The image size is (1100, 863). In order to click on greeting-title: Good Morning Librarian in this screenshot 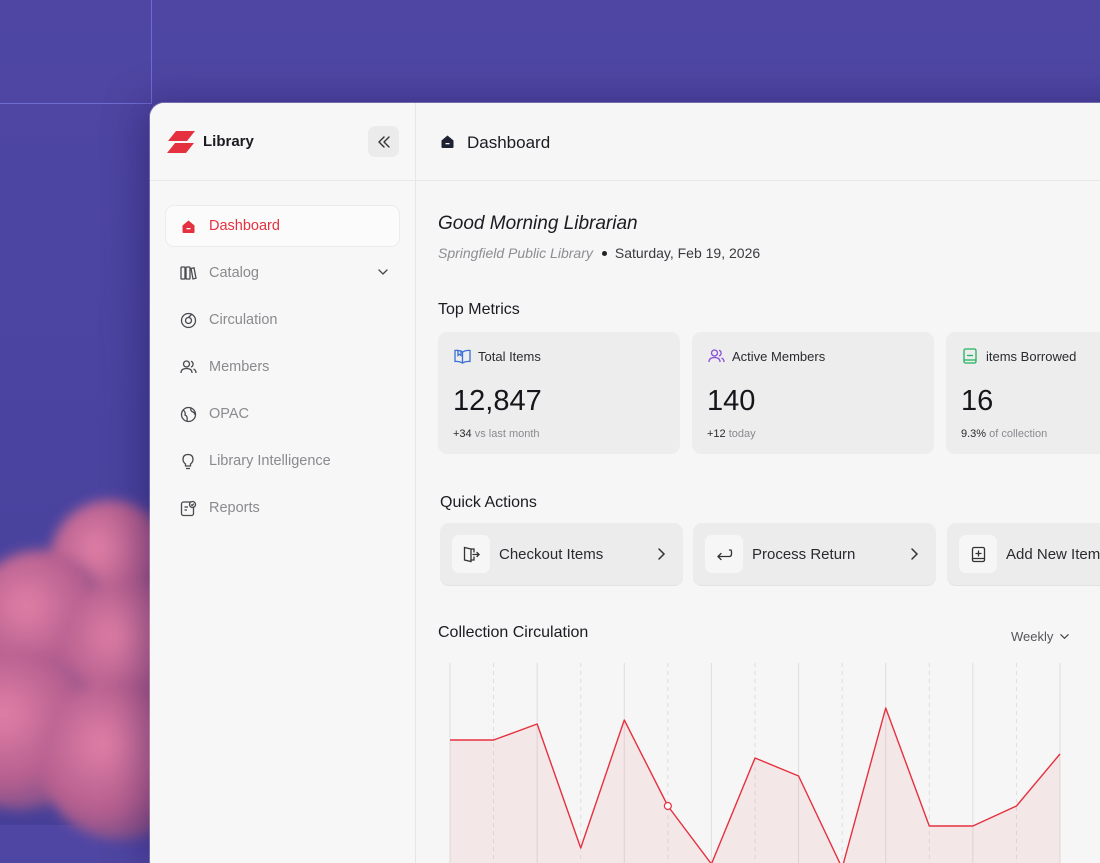, I will do `click(538, 223)`.